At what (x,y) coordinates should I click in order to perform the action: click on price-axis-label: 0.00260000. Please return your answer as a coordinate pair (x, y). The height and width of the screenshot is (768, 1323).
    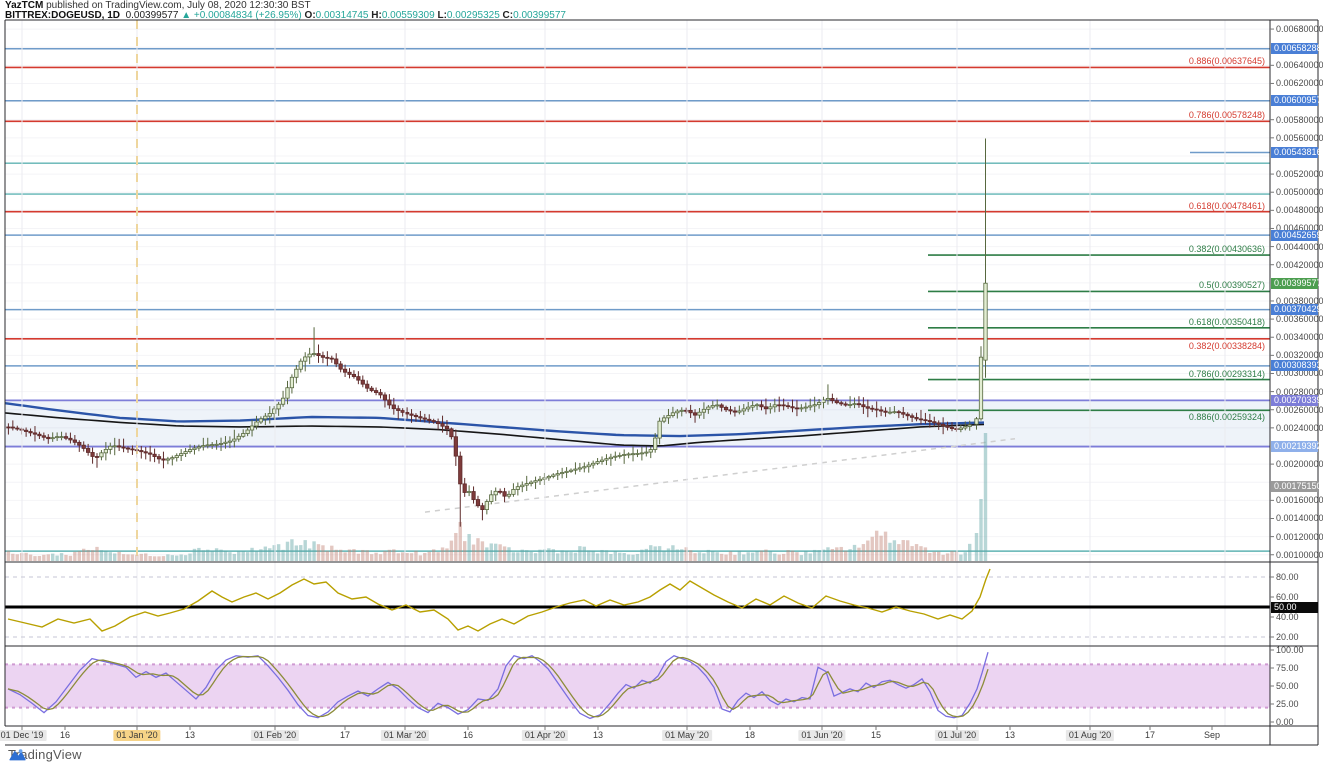
    Looking at the image, I should click on (1299, 409).